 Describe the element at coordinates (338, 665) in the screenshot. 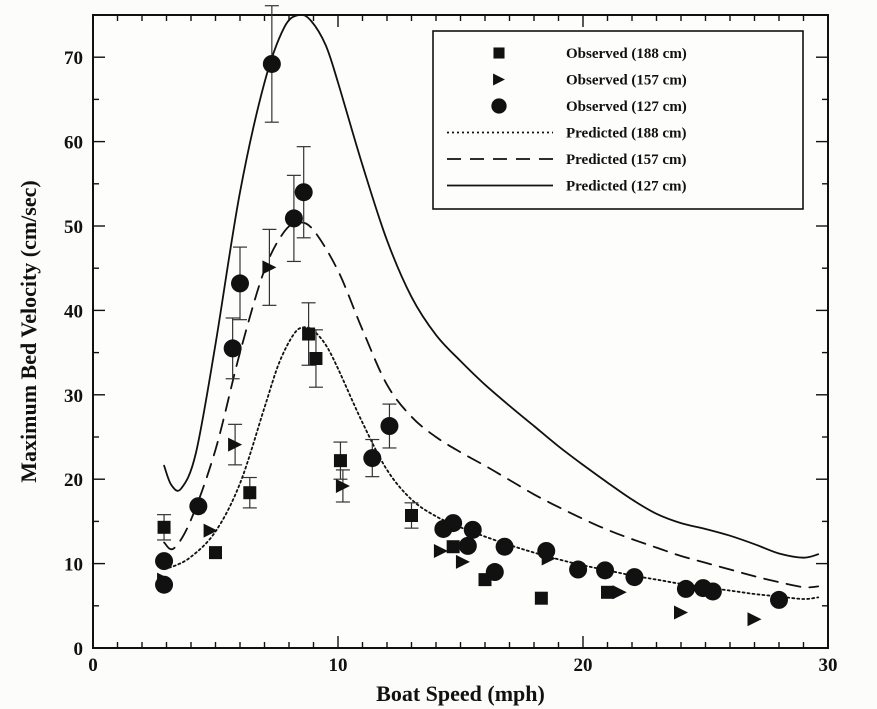

I see `x-tick-label: 10` at that location.